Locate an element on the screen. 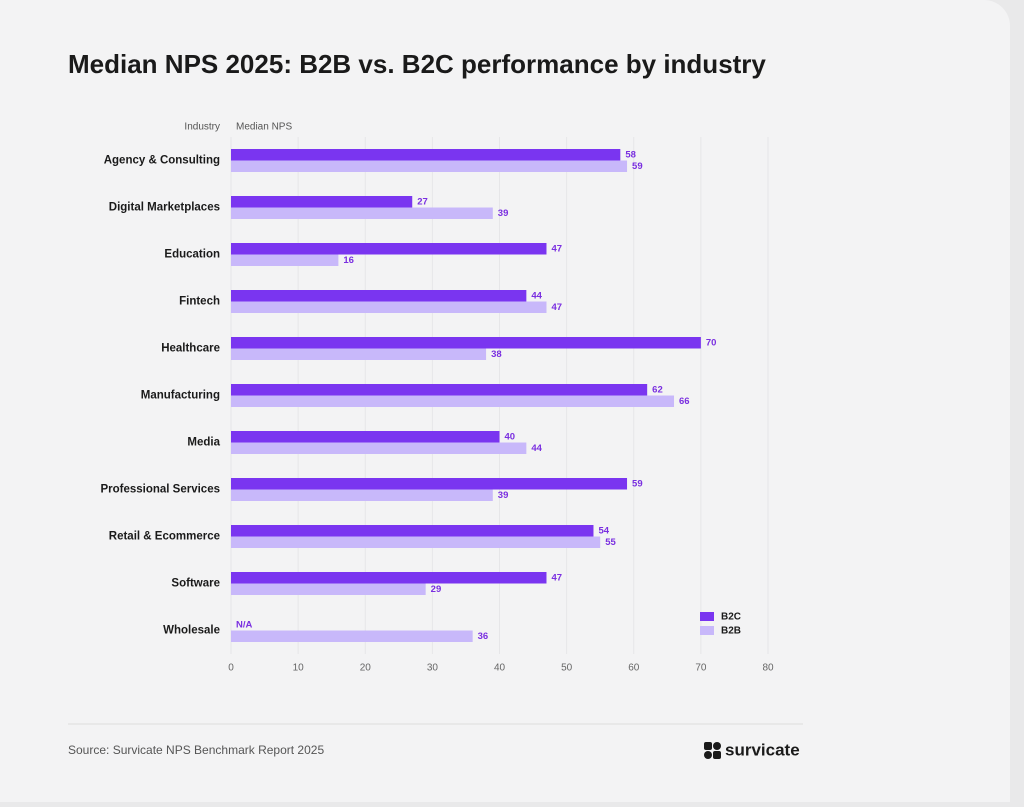  x-tick-label: 80 is located at coordinates (768, 668).